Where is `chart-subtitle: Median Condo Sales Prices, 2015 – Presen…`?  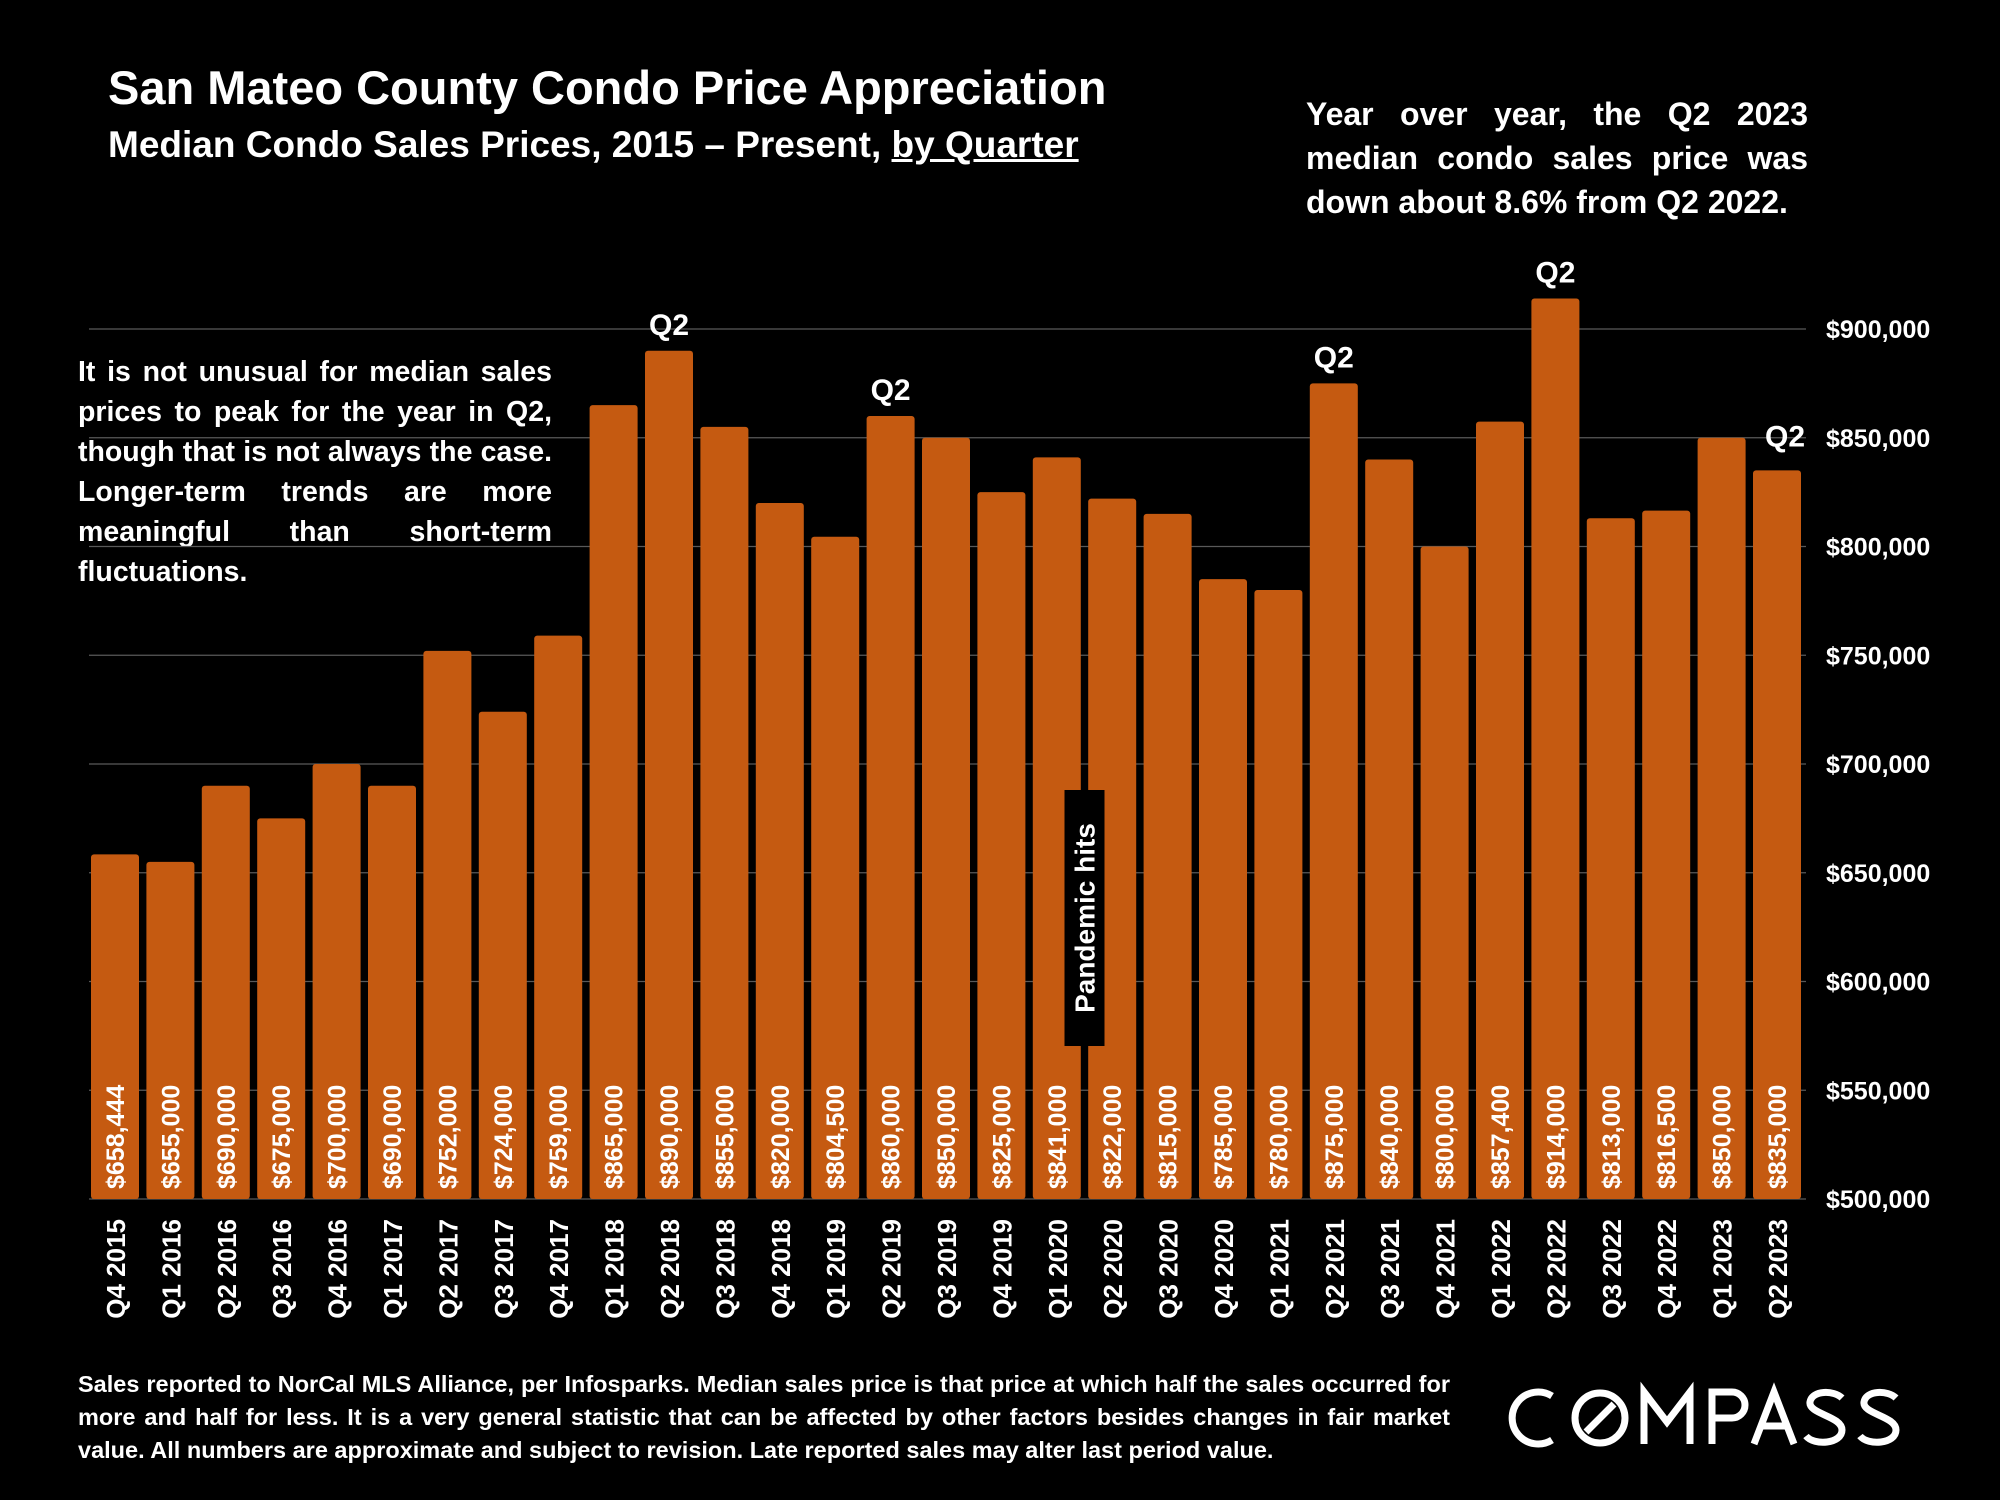 chart-subtitle: Median Condo Sales Prices, 2015 – Presen… is located at coordinates (593, 145).